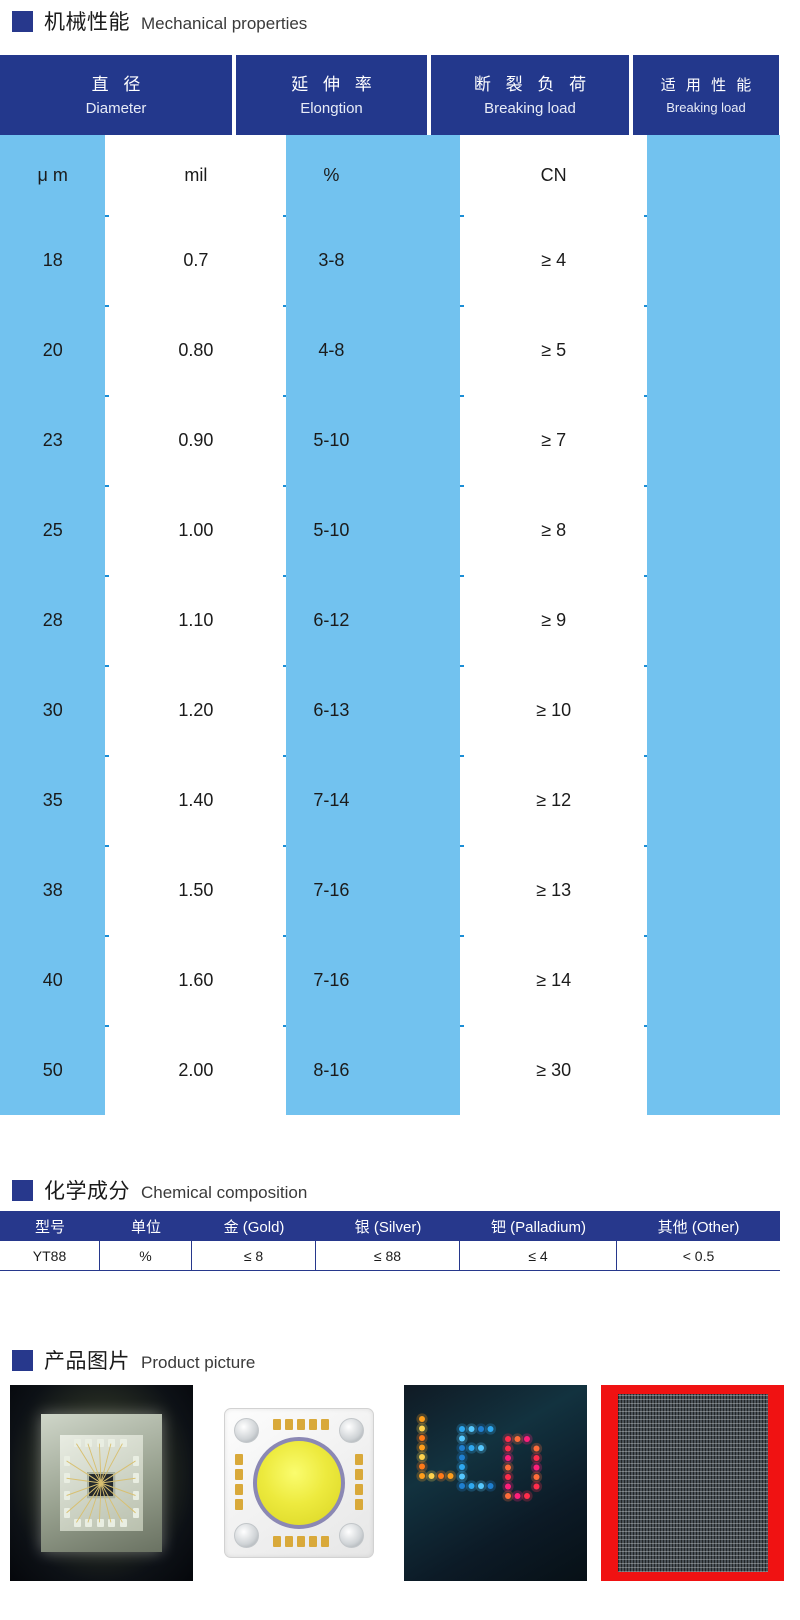  What do you see at coordinates (418, 175) in the screenshot?
I see `mech-unit-elongation-pad` at bounding box center [418, 175].